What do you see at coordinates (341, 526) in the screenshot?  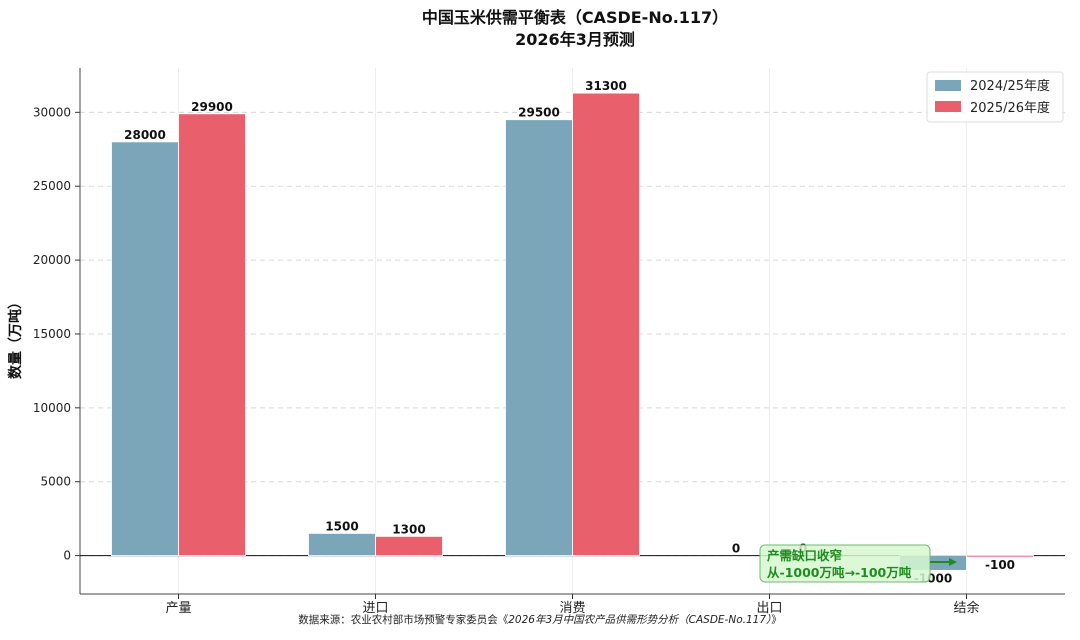 I see `data-label-a-1: 1500` at bounding box center [341, 526].